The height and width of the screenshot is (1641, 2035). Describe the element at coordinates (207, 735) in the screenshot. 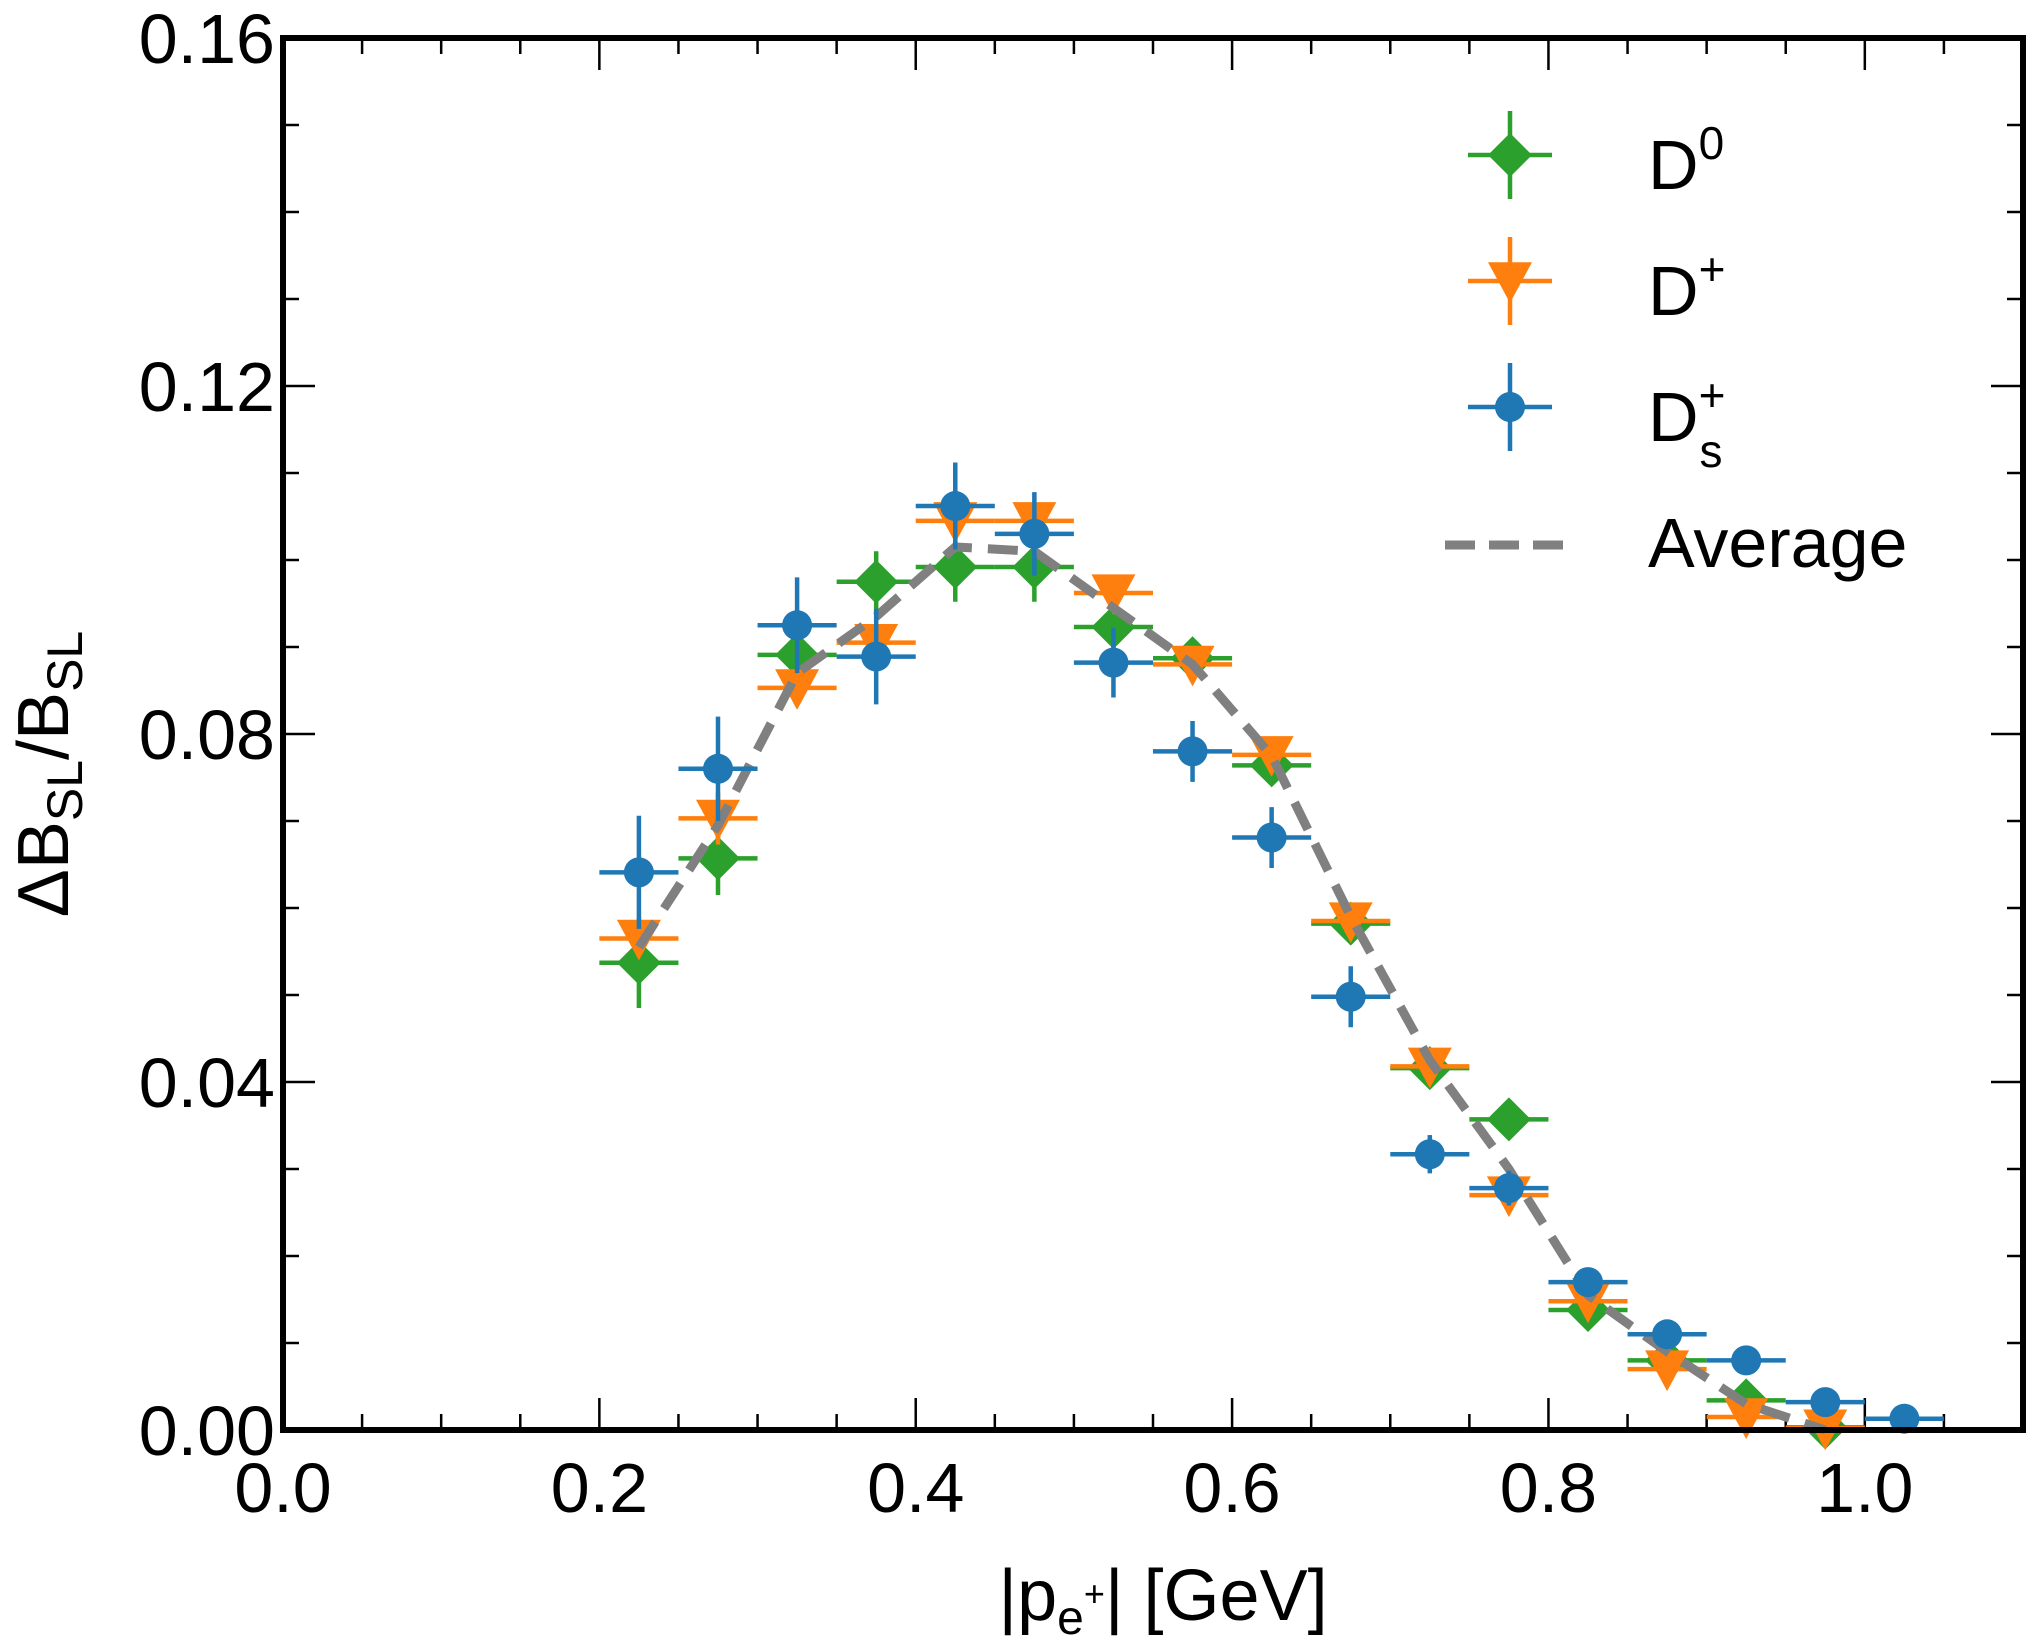

I see `y-tick-label: 0.08` at that location.